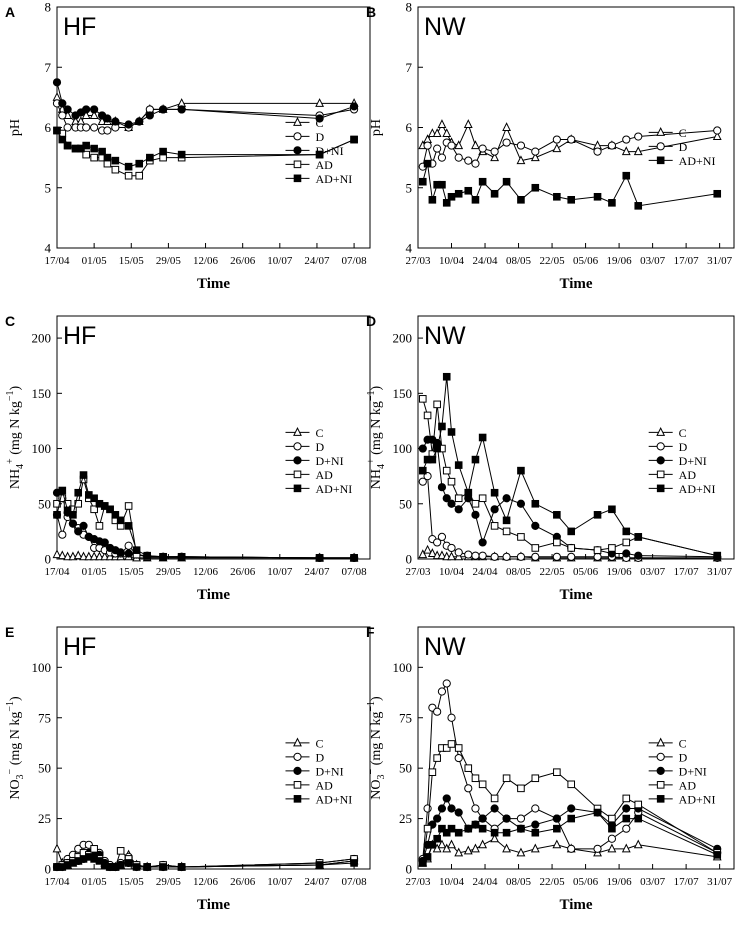 This screenshot has height=927, width=743. Describe the element at coordinates (317, 261) in the screenshot. I see `x-tick-label: 24/07` at that location.